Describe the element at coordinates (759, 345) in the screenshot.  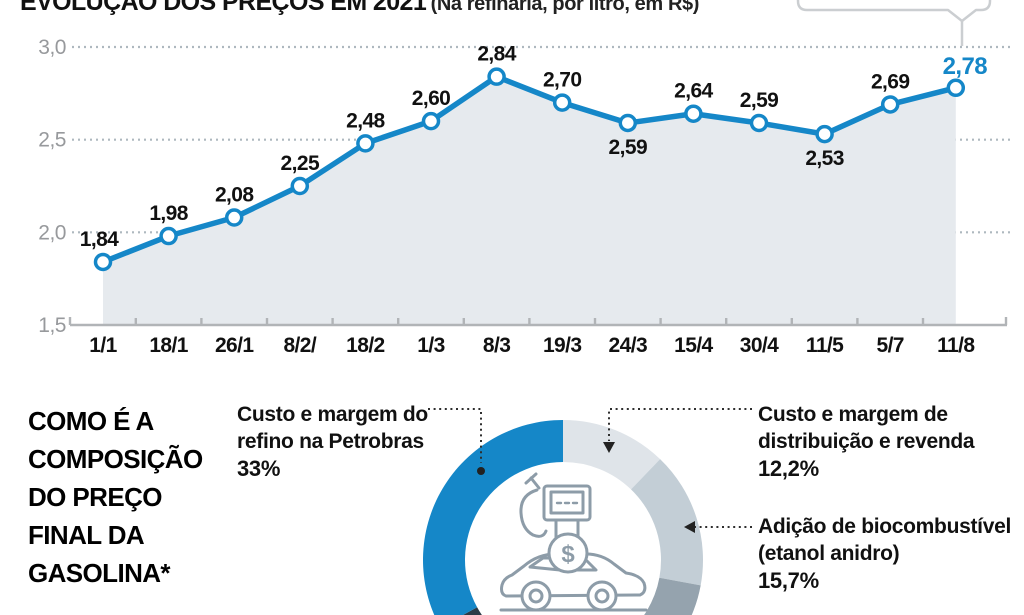
I see `svg-text: 30/4` at that location.